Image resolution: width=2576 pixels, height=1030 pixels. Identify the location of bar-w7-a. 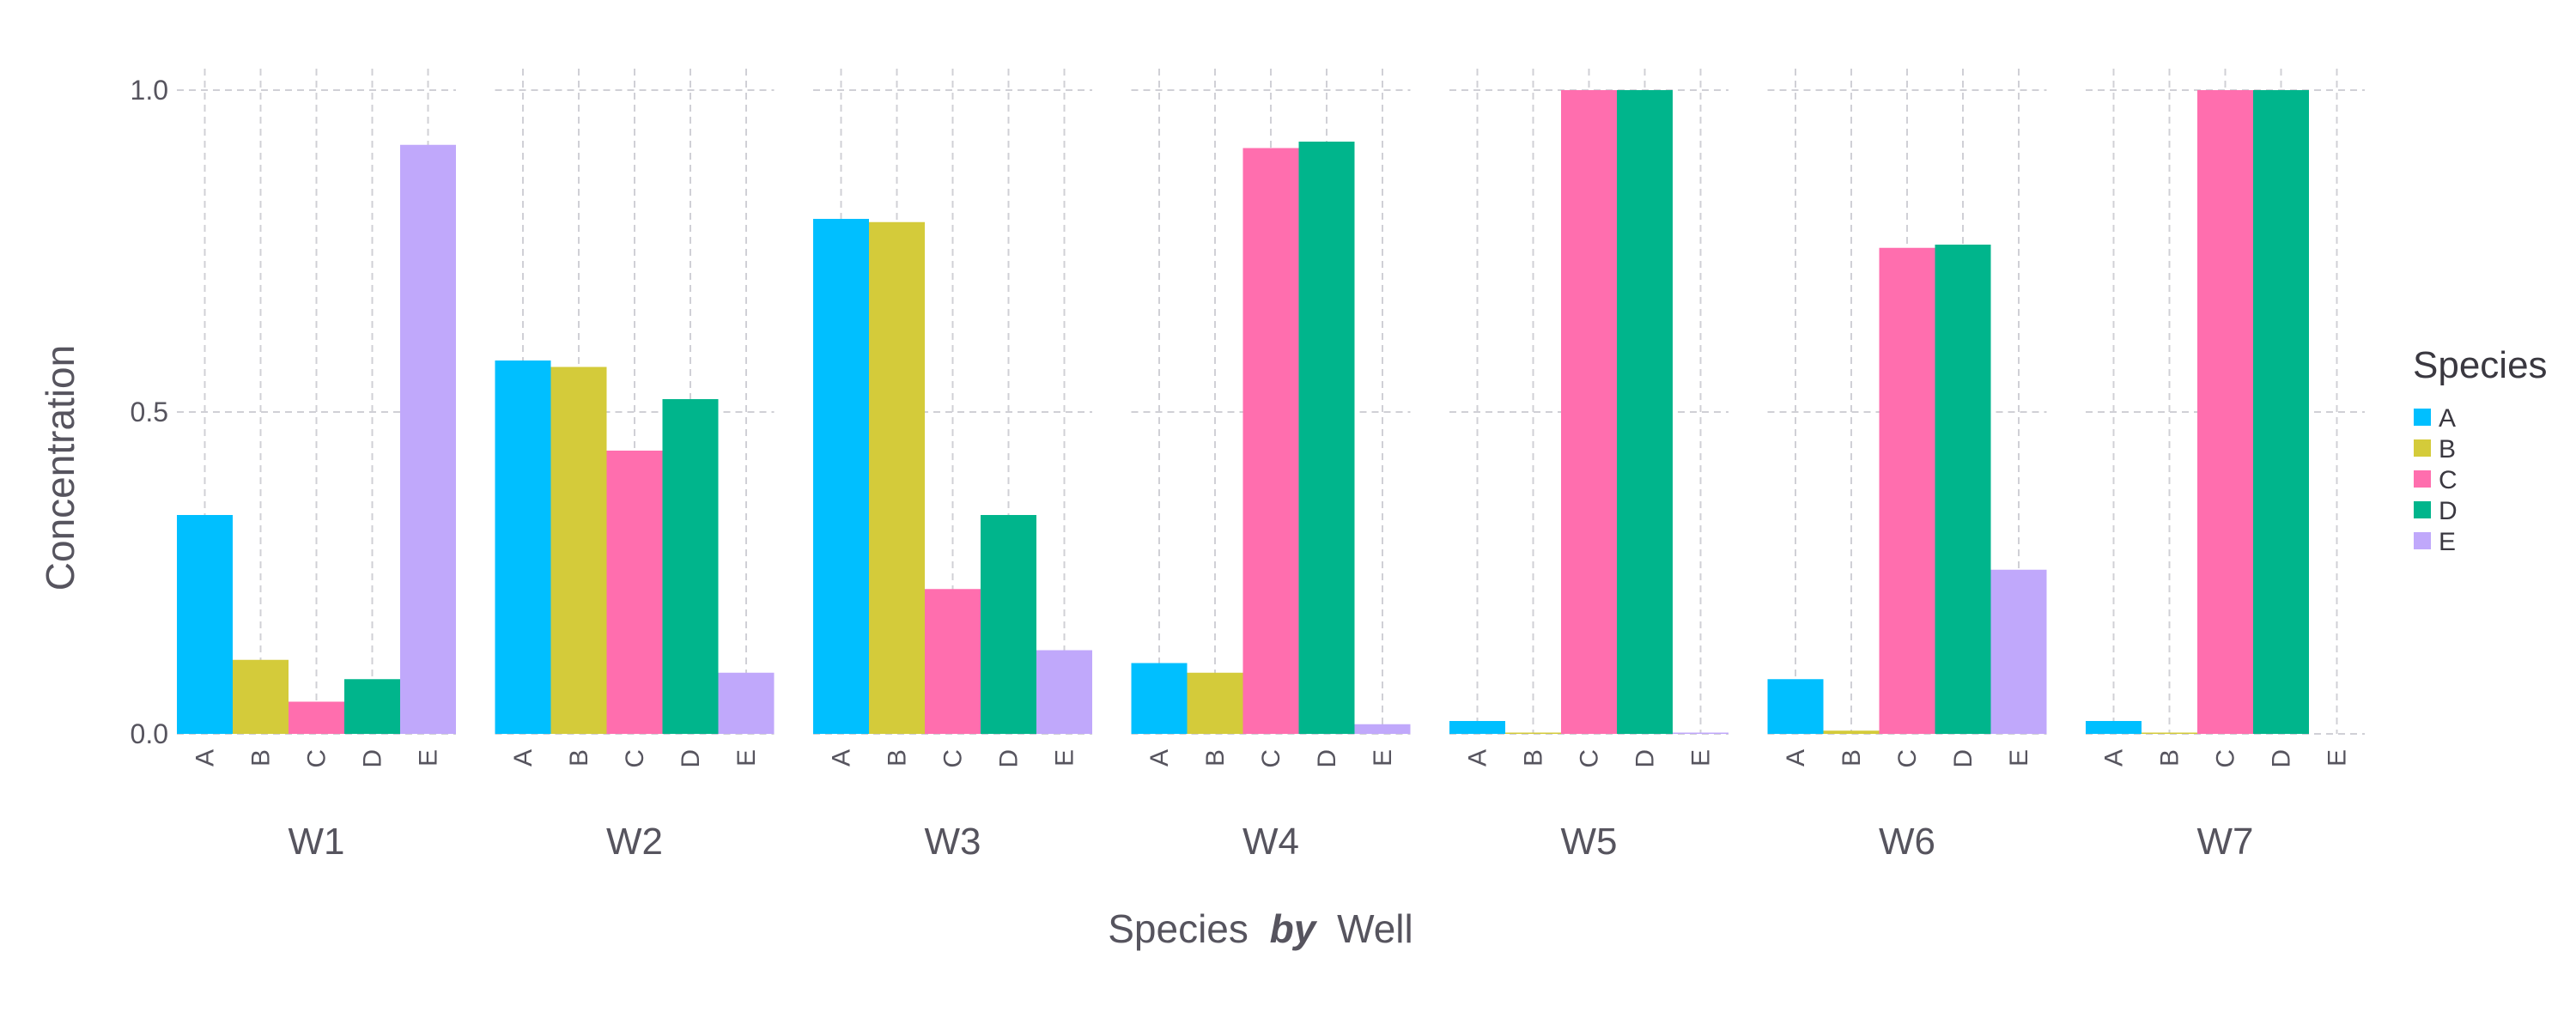
(2114, 727).